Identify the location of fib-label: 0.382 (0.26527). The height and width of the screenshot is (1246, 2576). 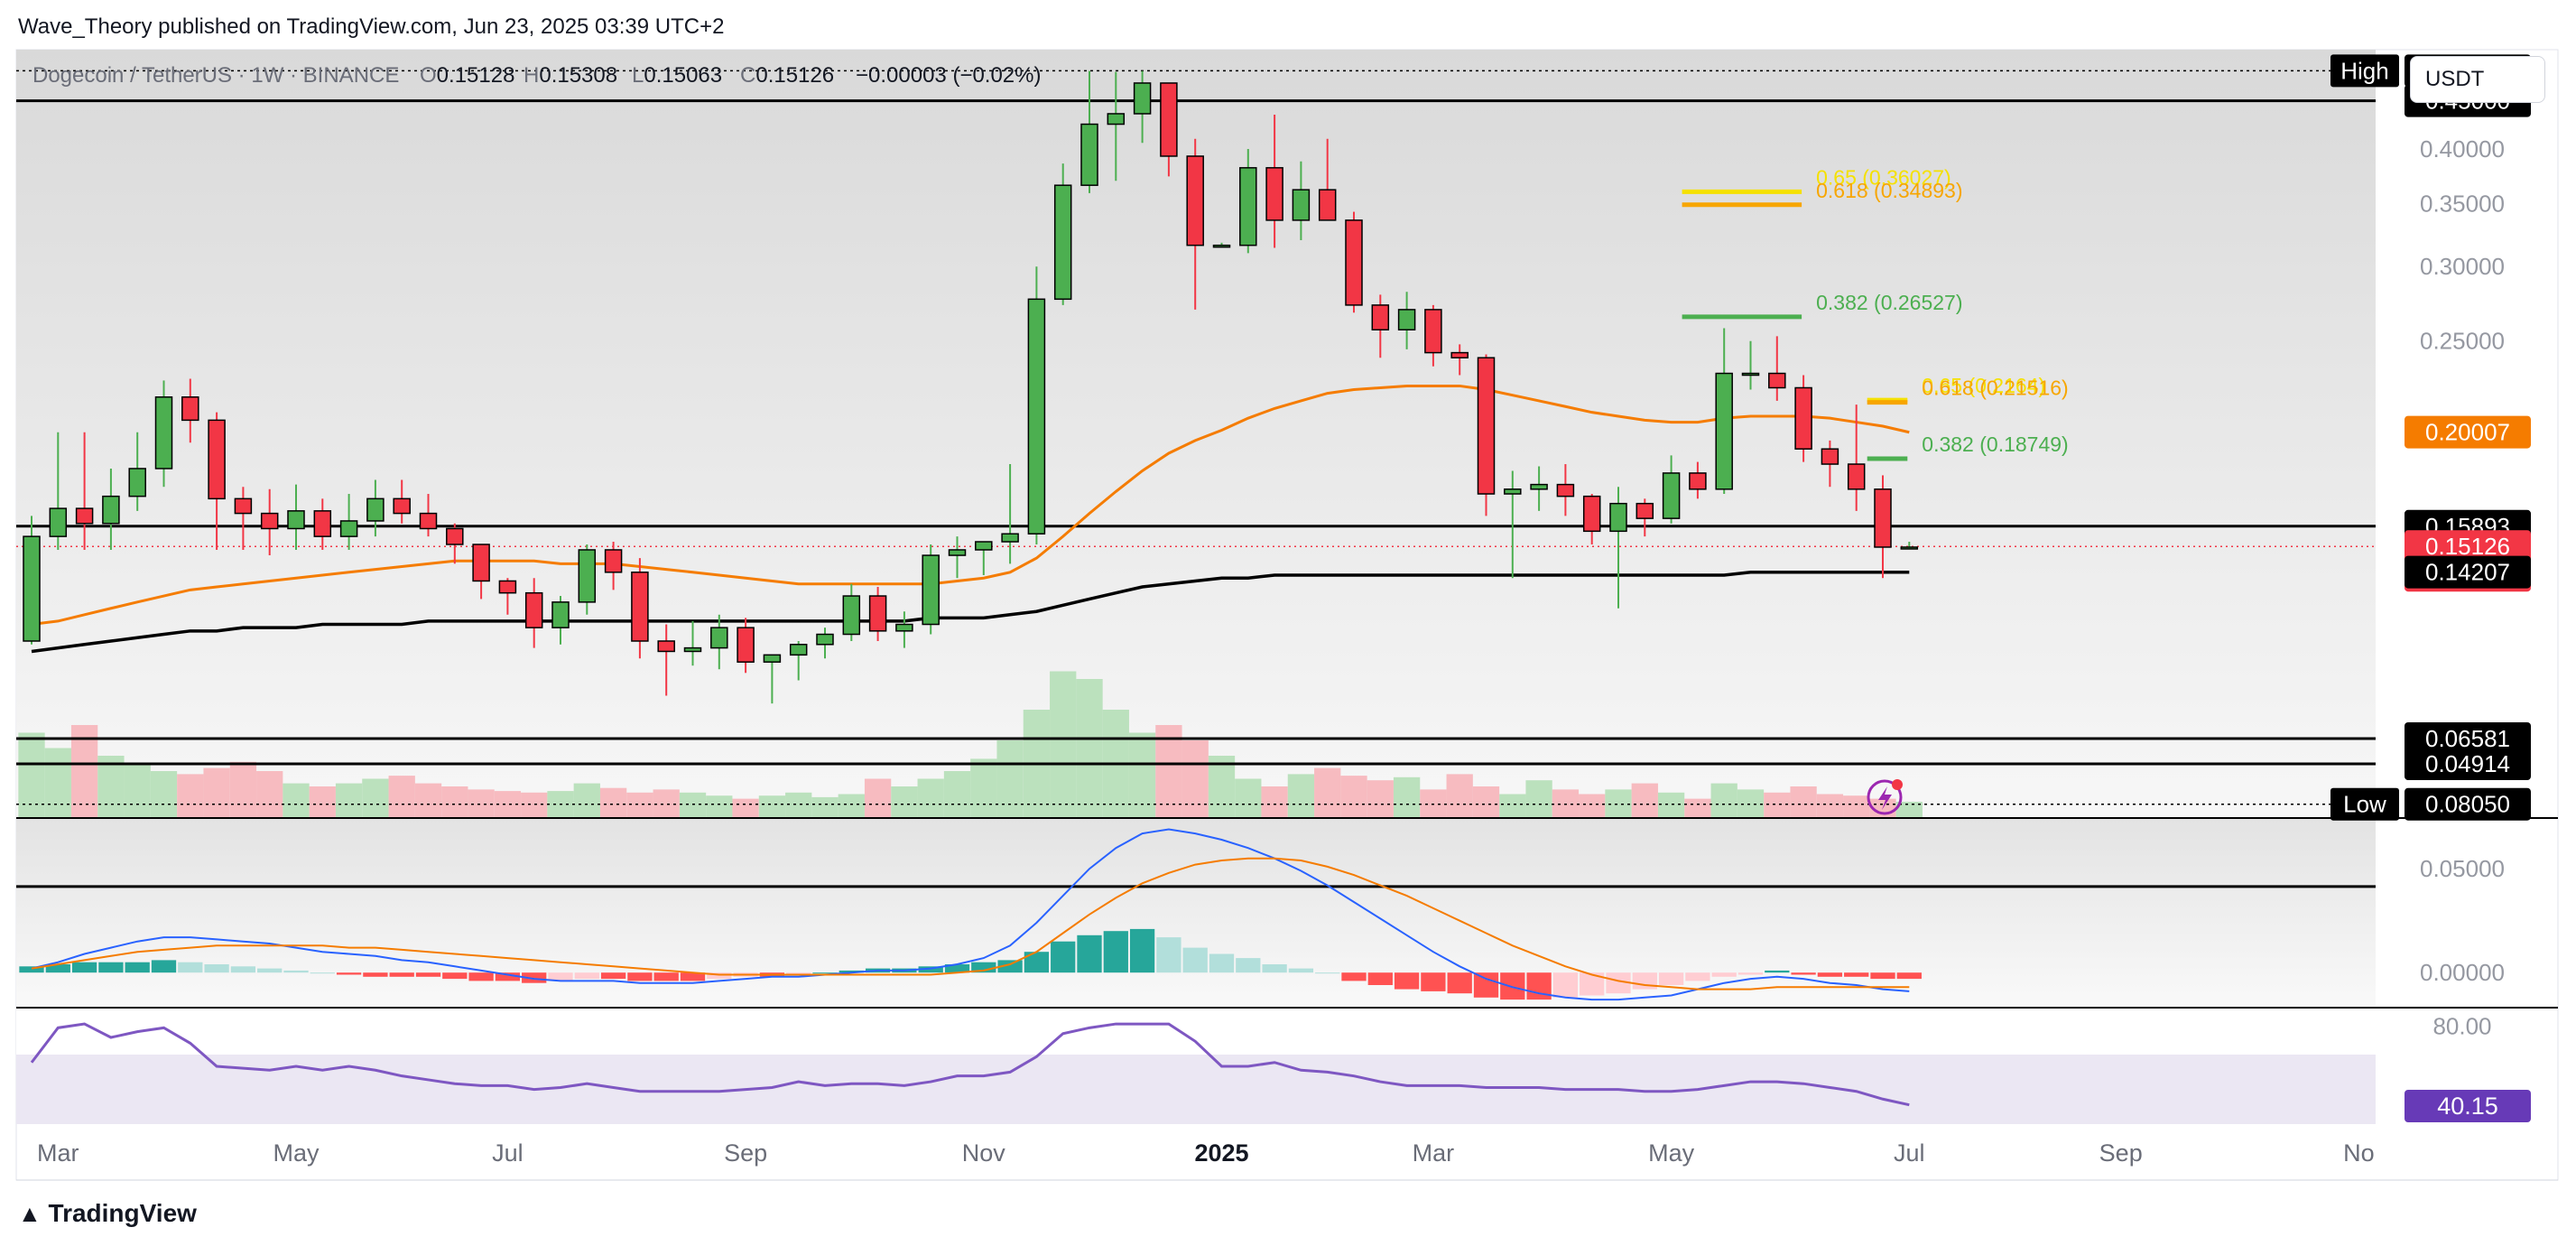
(1889, 302).